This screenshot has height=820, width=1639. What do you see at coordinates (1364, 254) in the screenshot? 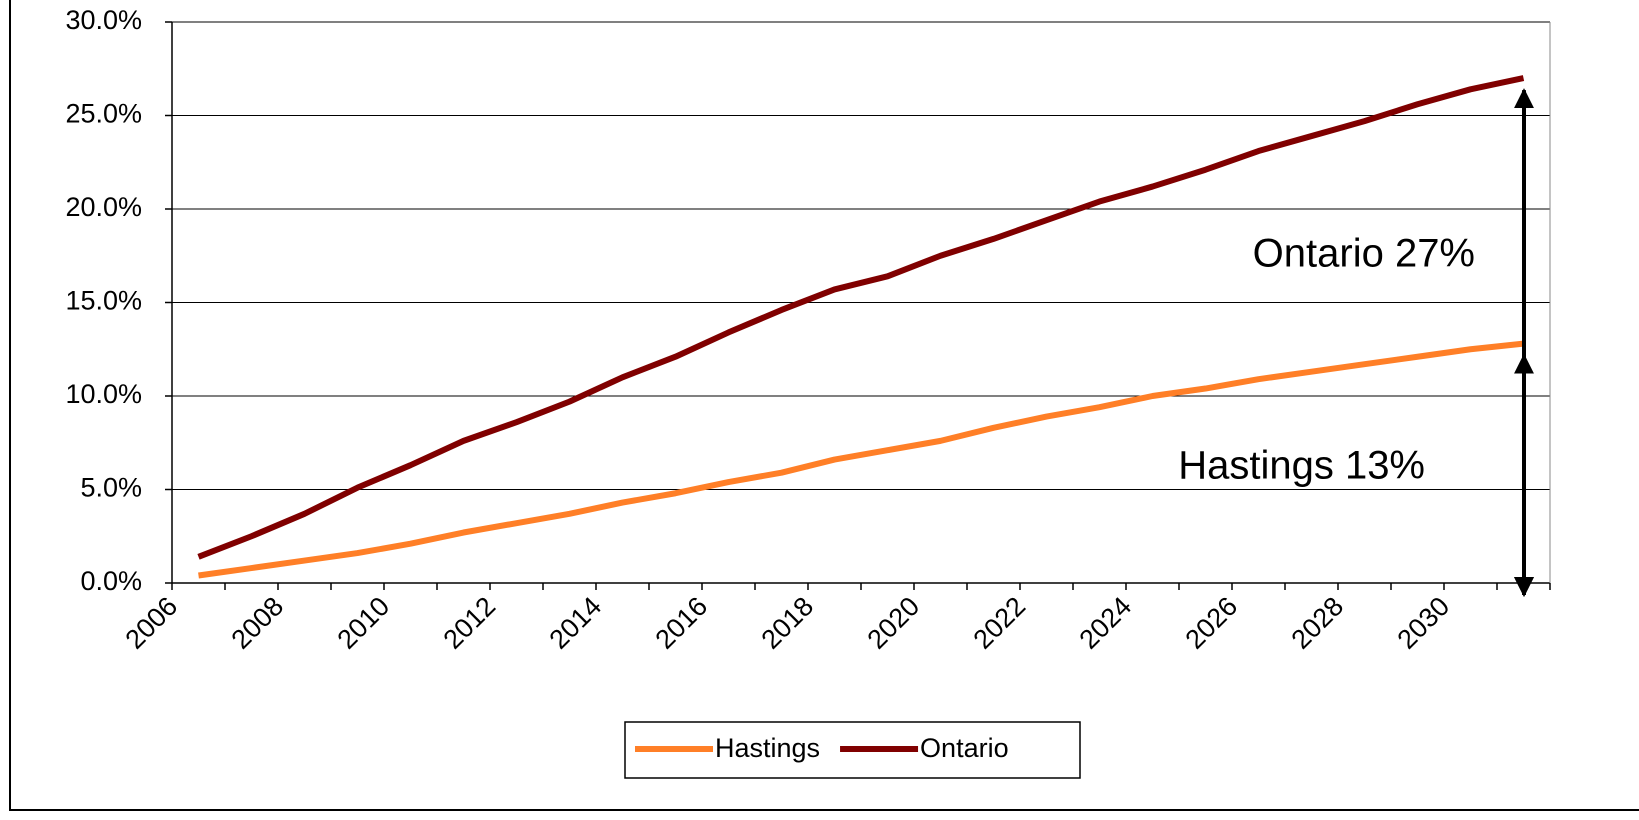
I see `annotation: Ontario 27%` at bounding box center [1364, 254].